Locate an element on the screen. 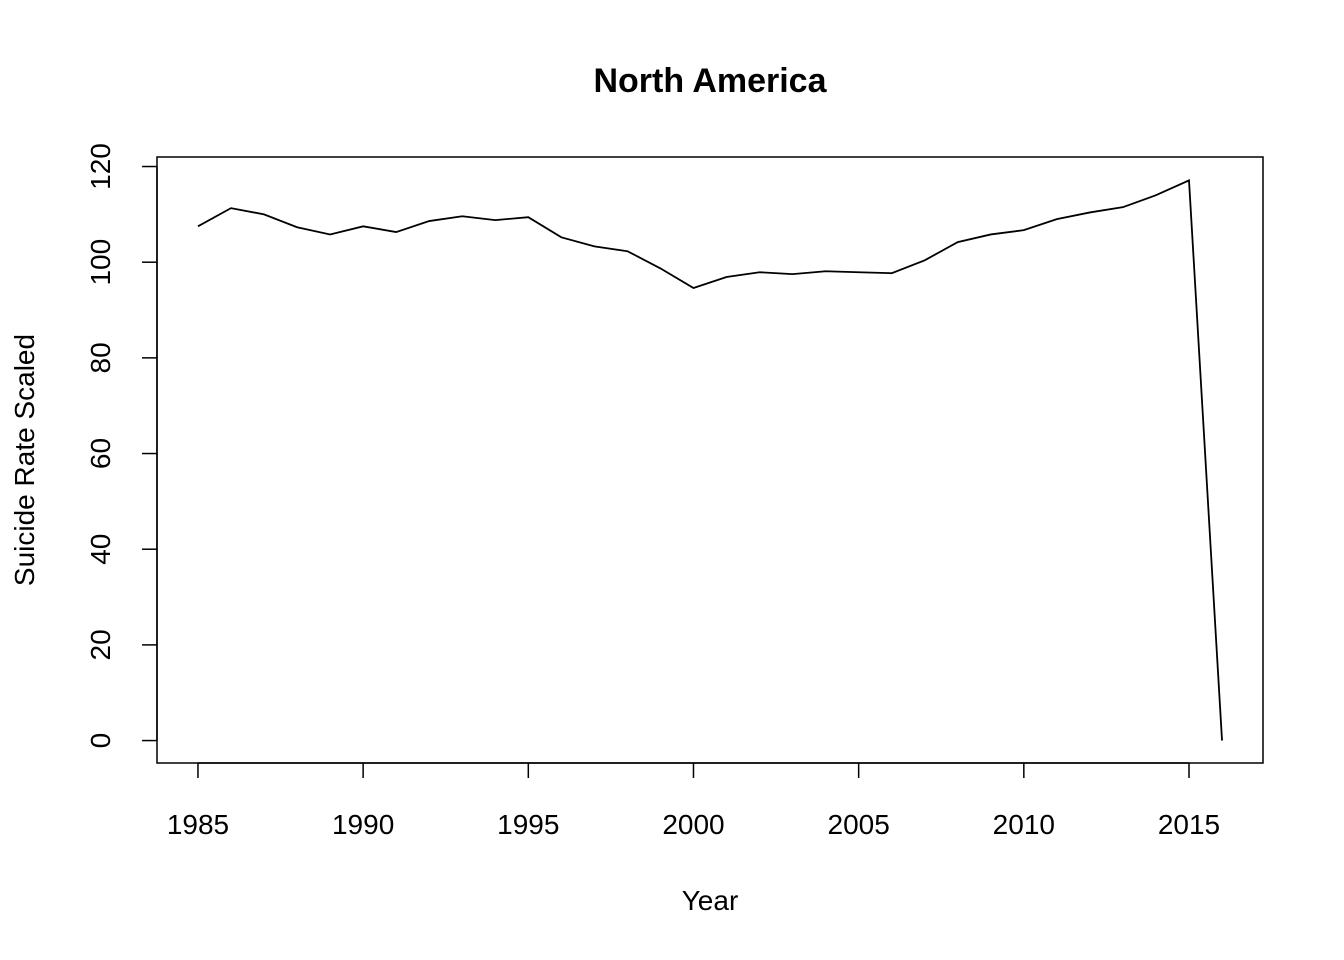 Image resolution: width=1344 pixels, height=960 pixels. chart-title: North America is located at coordinates (710, 81).